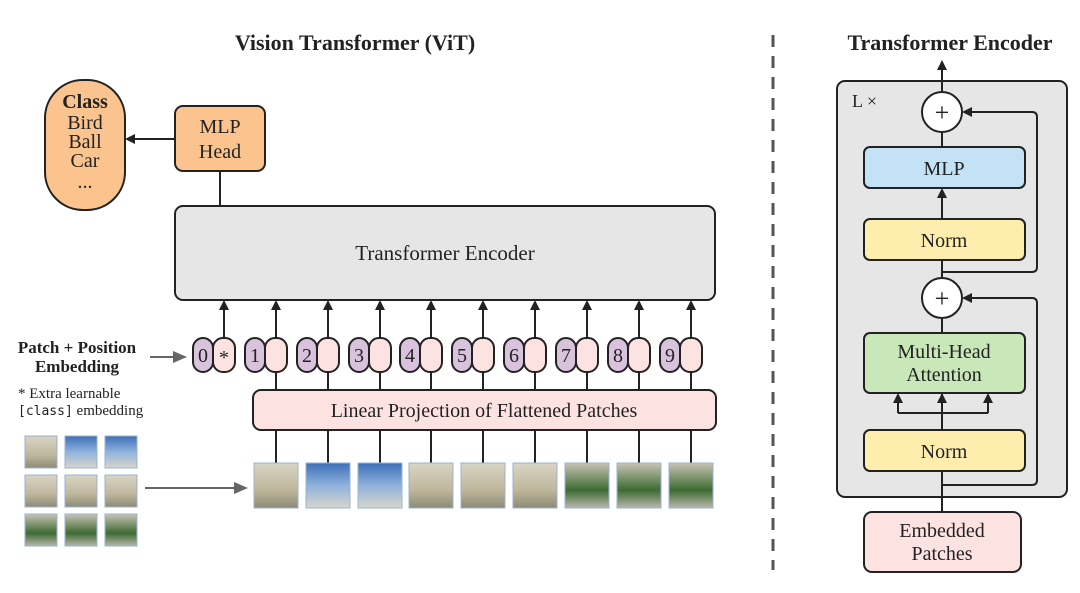  I want to click on token-8: 8, so click(629, 381).